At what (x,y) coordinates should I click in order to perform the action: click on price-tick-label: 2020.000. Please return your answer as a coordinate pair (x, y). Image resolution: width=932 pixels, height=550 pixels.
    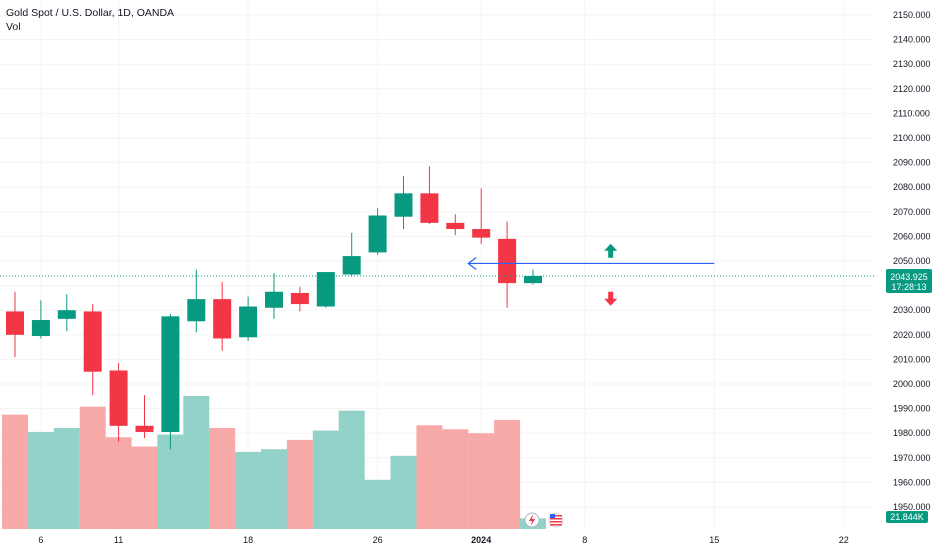
    Looking at the image, I should click on (912, 335).